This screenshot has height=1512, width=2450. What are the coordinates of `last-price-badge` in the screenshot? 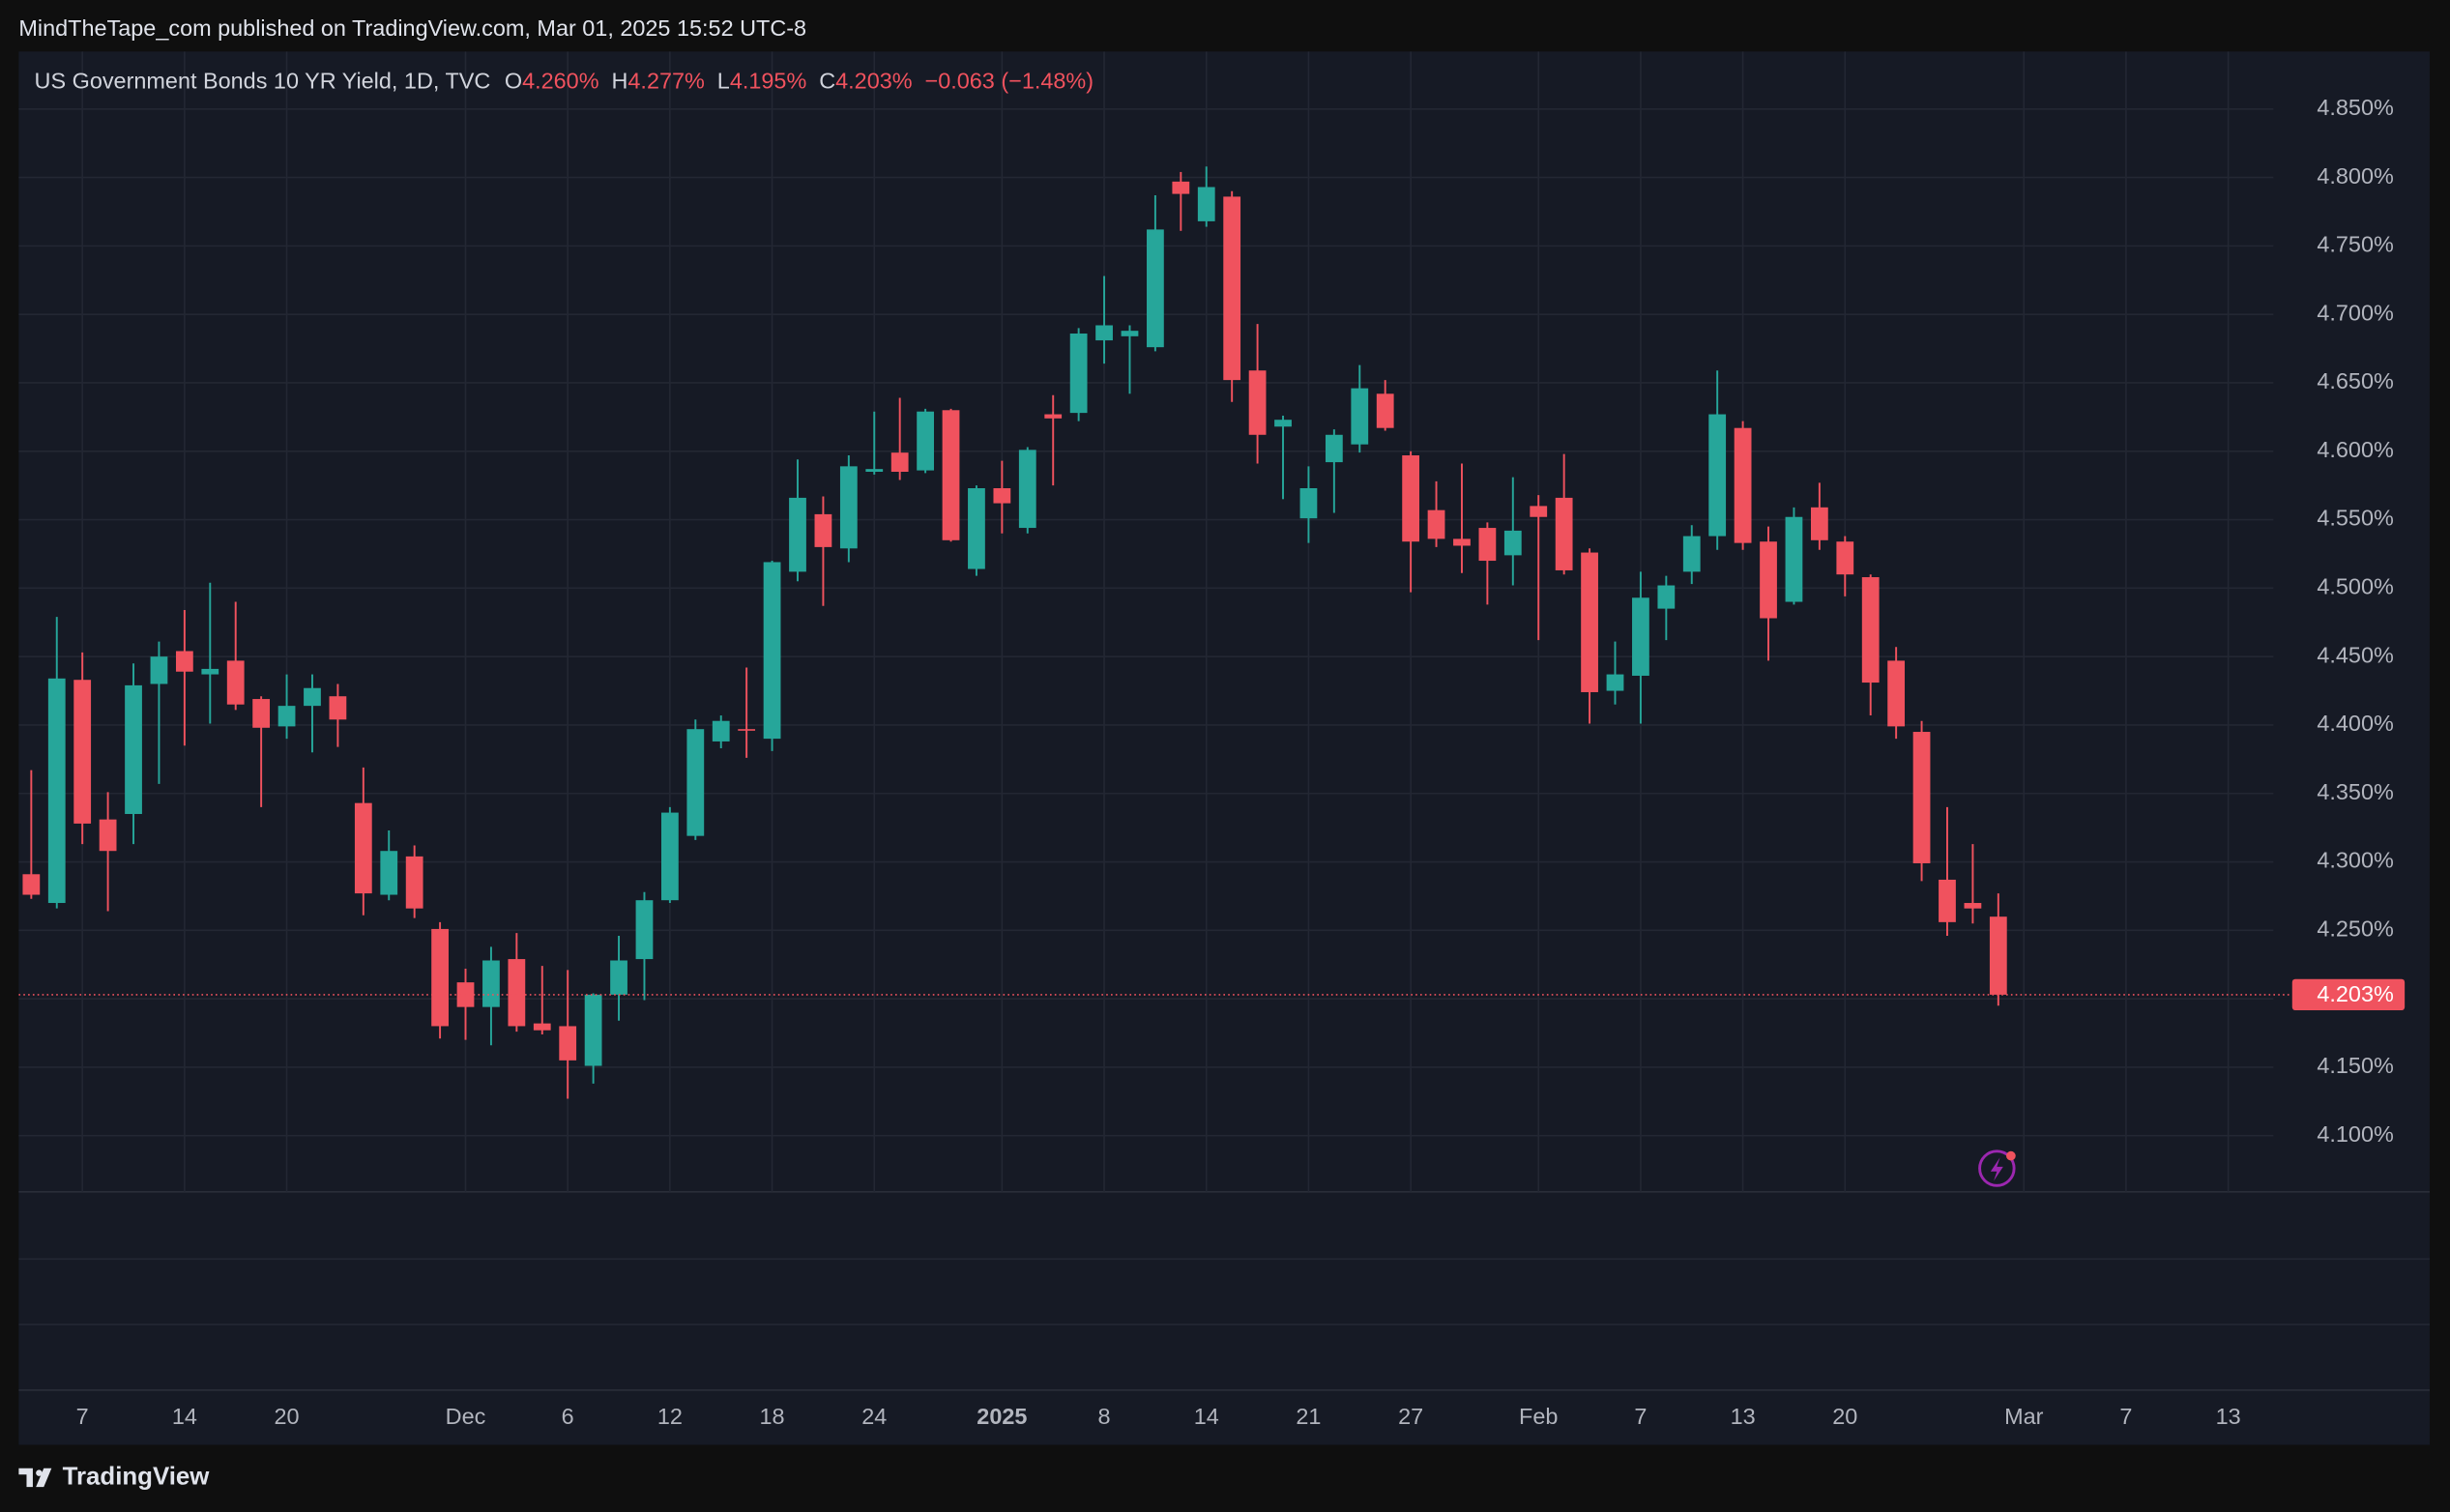 It's located at (2348, 994).